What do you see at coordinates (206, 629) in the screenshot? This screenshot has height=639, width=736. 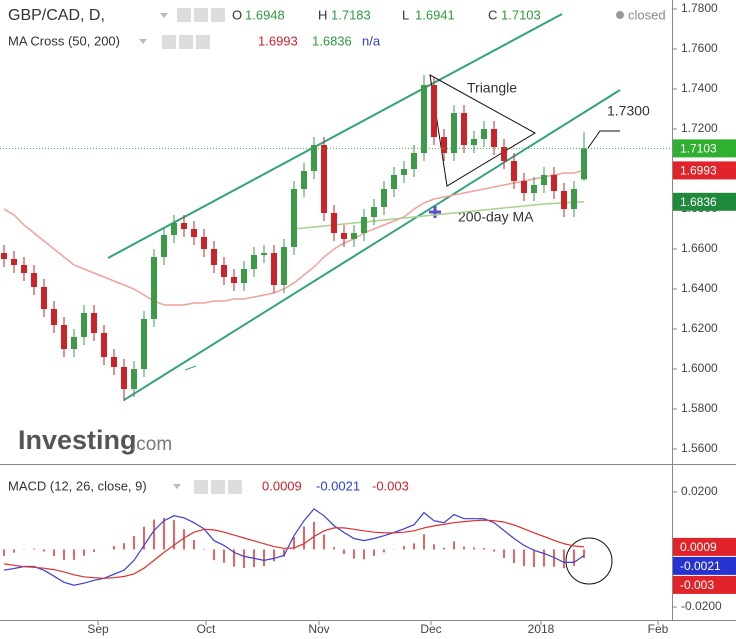 I see `x-tick-label: Oct` at bounding box center [206, 629].